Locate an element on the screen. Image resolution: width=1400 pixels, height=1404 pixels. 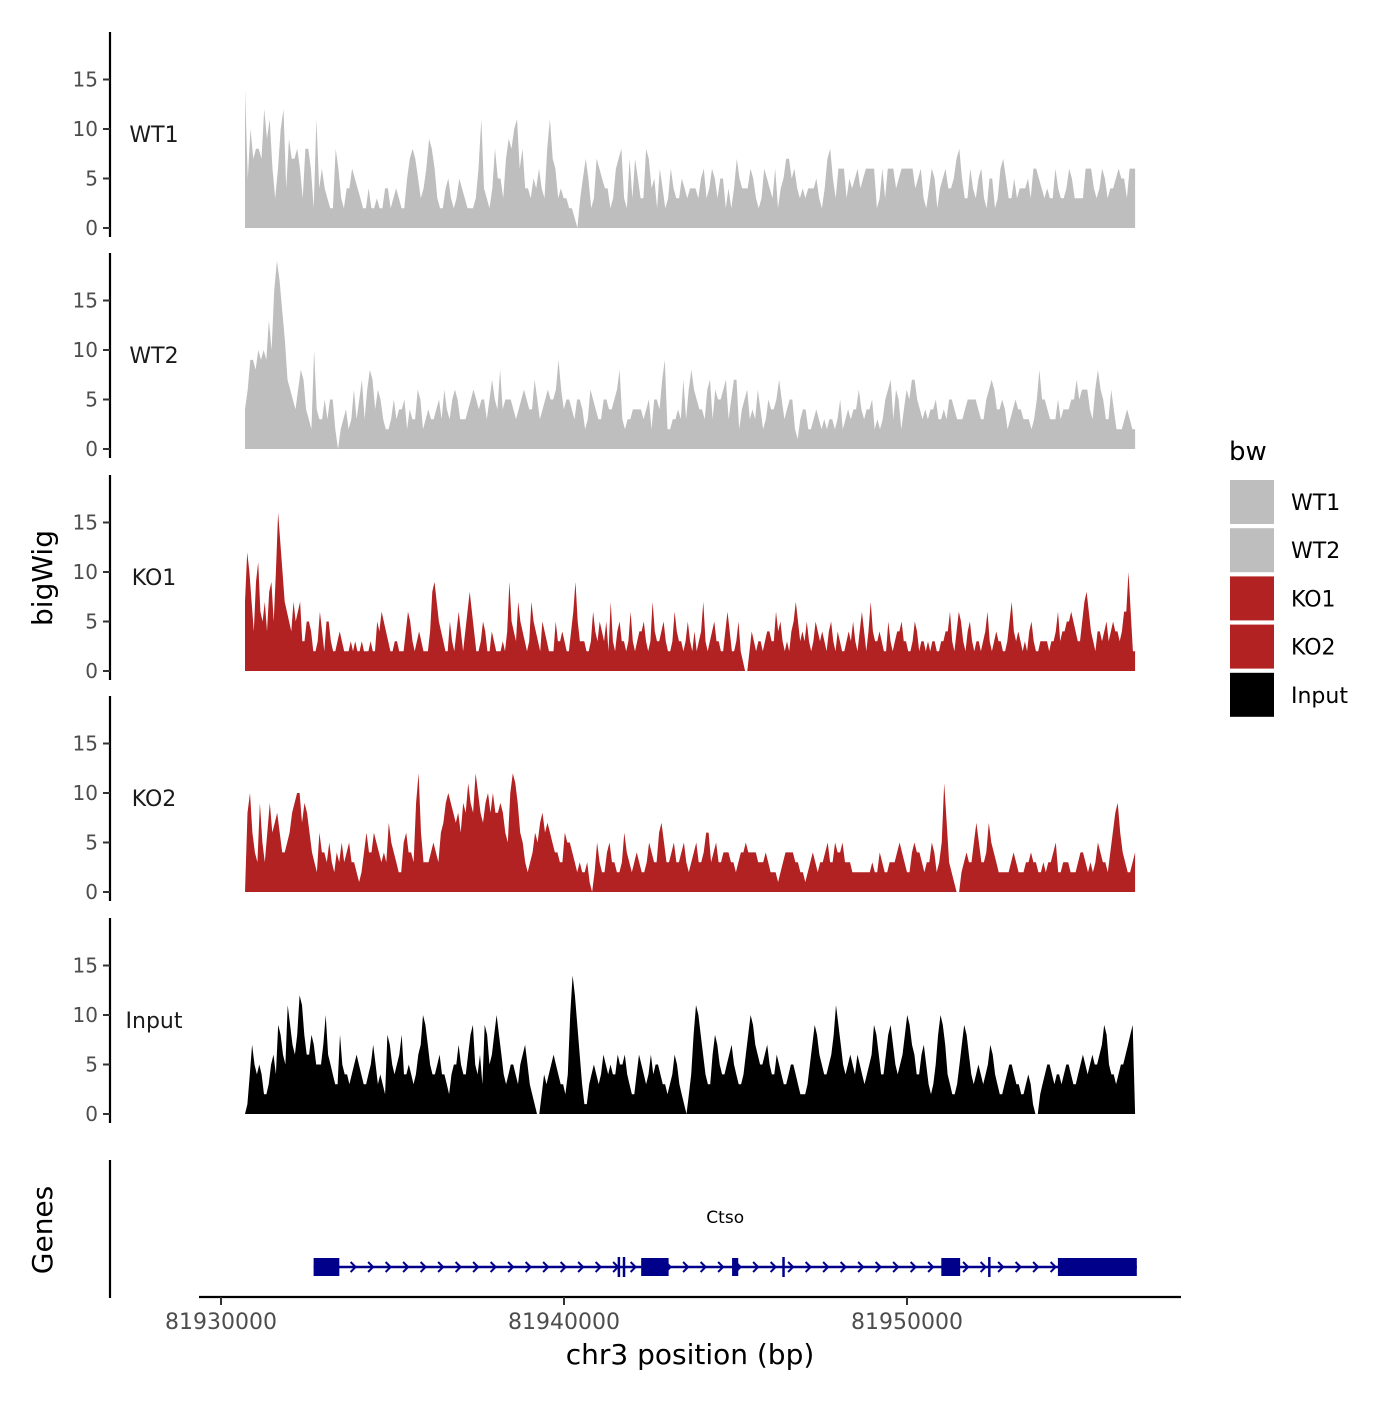
area-wt2 is located at coordinates (690, 354).